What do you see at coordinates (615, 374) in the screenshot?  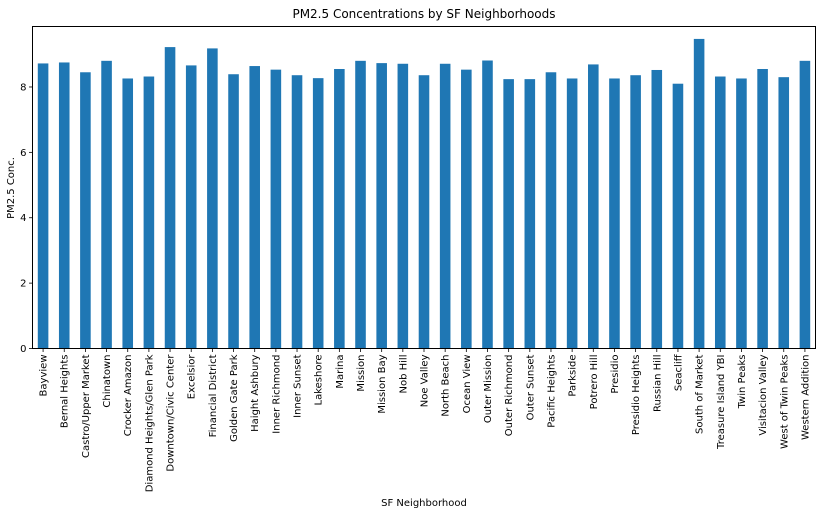 I see `x-tick-label: Presidio` at bounding box center [615, 374].